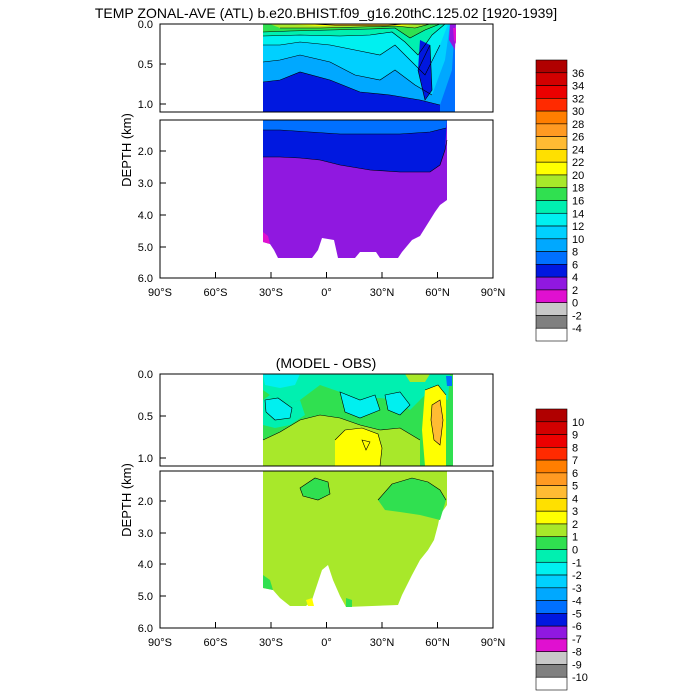  Describe the element at coordinates (577, 563) in the screenshot. I see `colorbar-label: -1` at that location.